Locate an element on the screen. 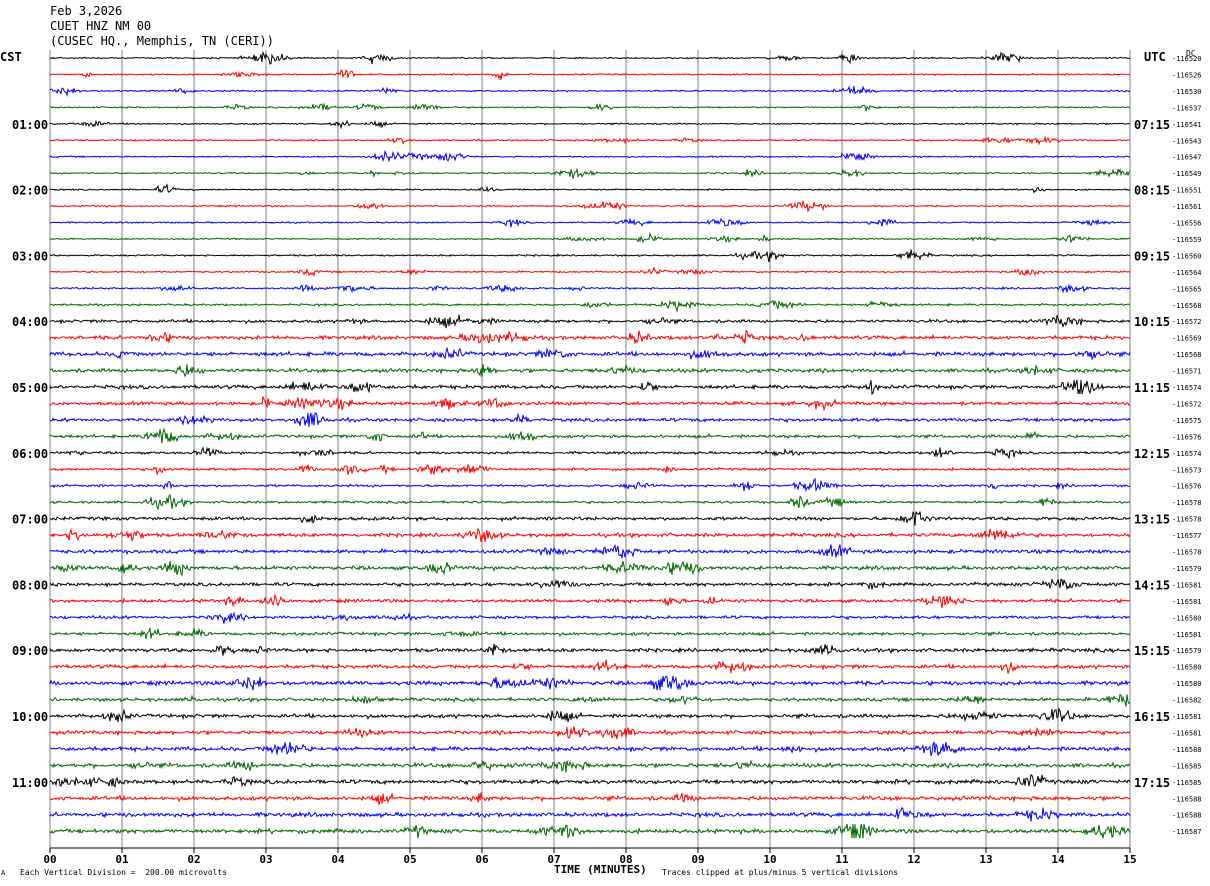 This screenshot has height=886, width=1210. x-tick-label: 02 is located at coordinates (193, 859).